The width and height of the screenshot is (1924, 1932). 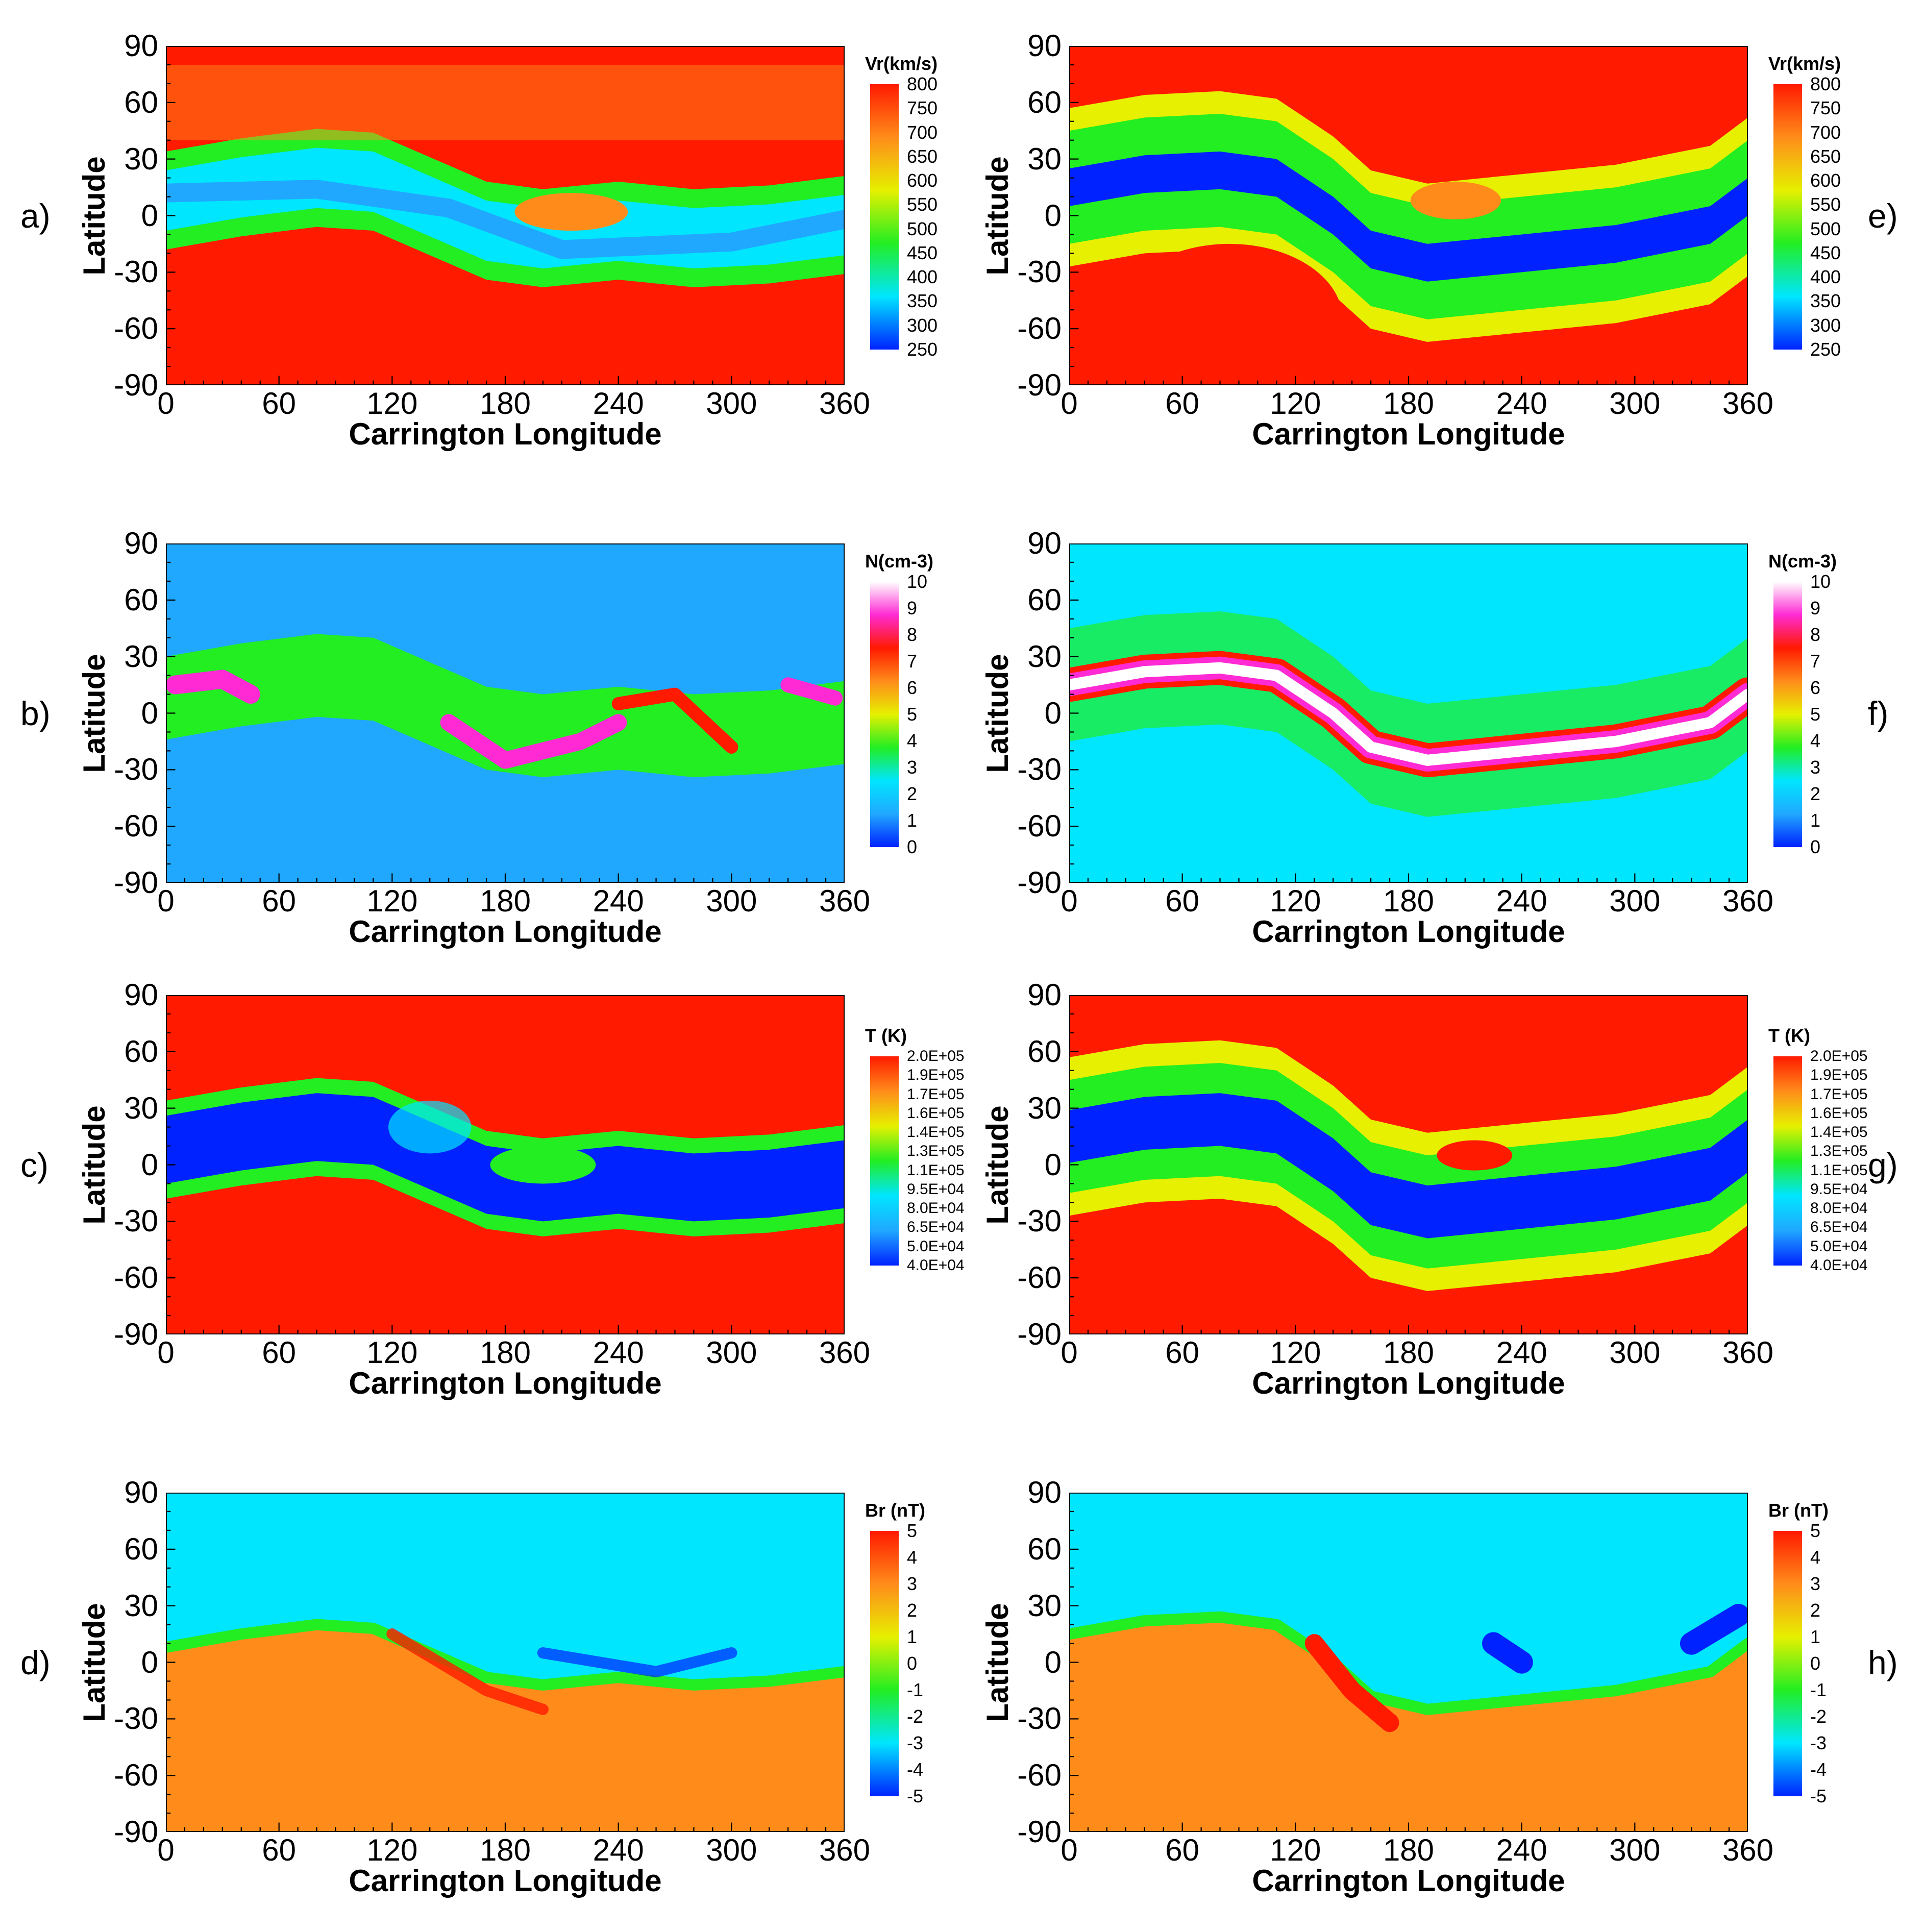 What do you see at coordinates (1820, 581) in the screenshot?
I see `colorbar-tick-label: 10` at bounding box center [1820, 581].